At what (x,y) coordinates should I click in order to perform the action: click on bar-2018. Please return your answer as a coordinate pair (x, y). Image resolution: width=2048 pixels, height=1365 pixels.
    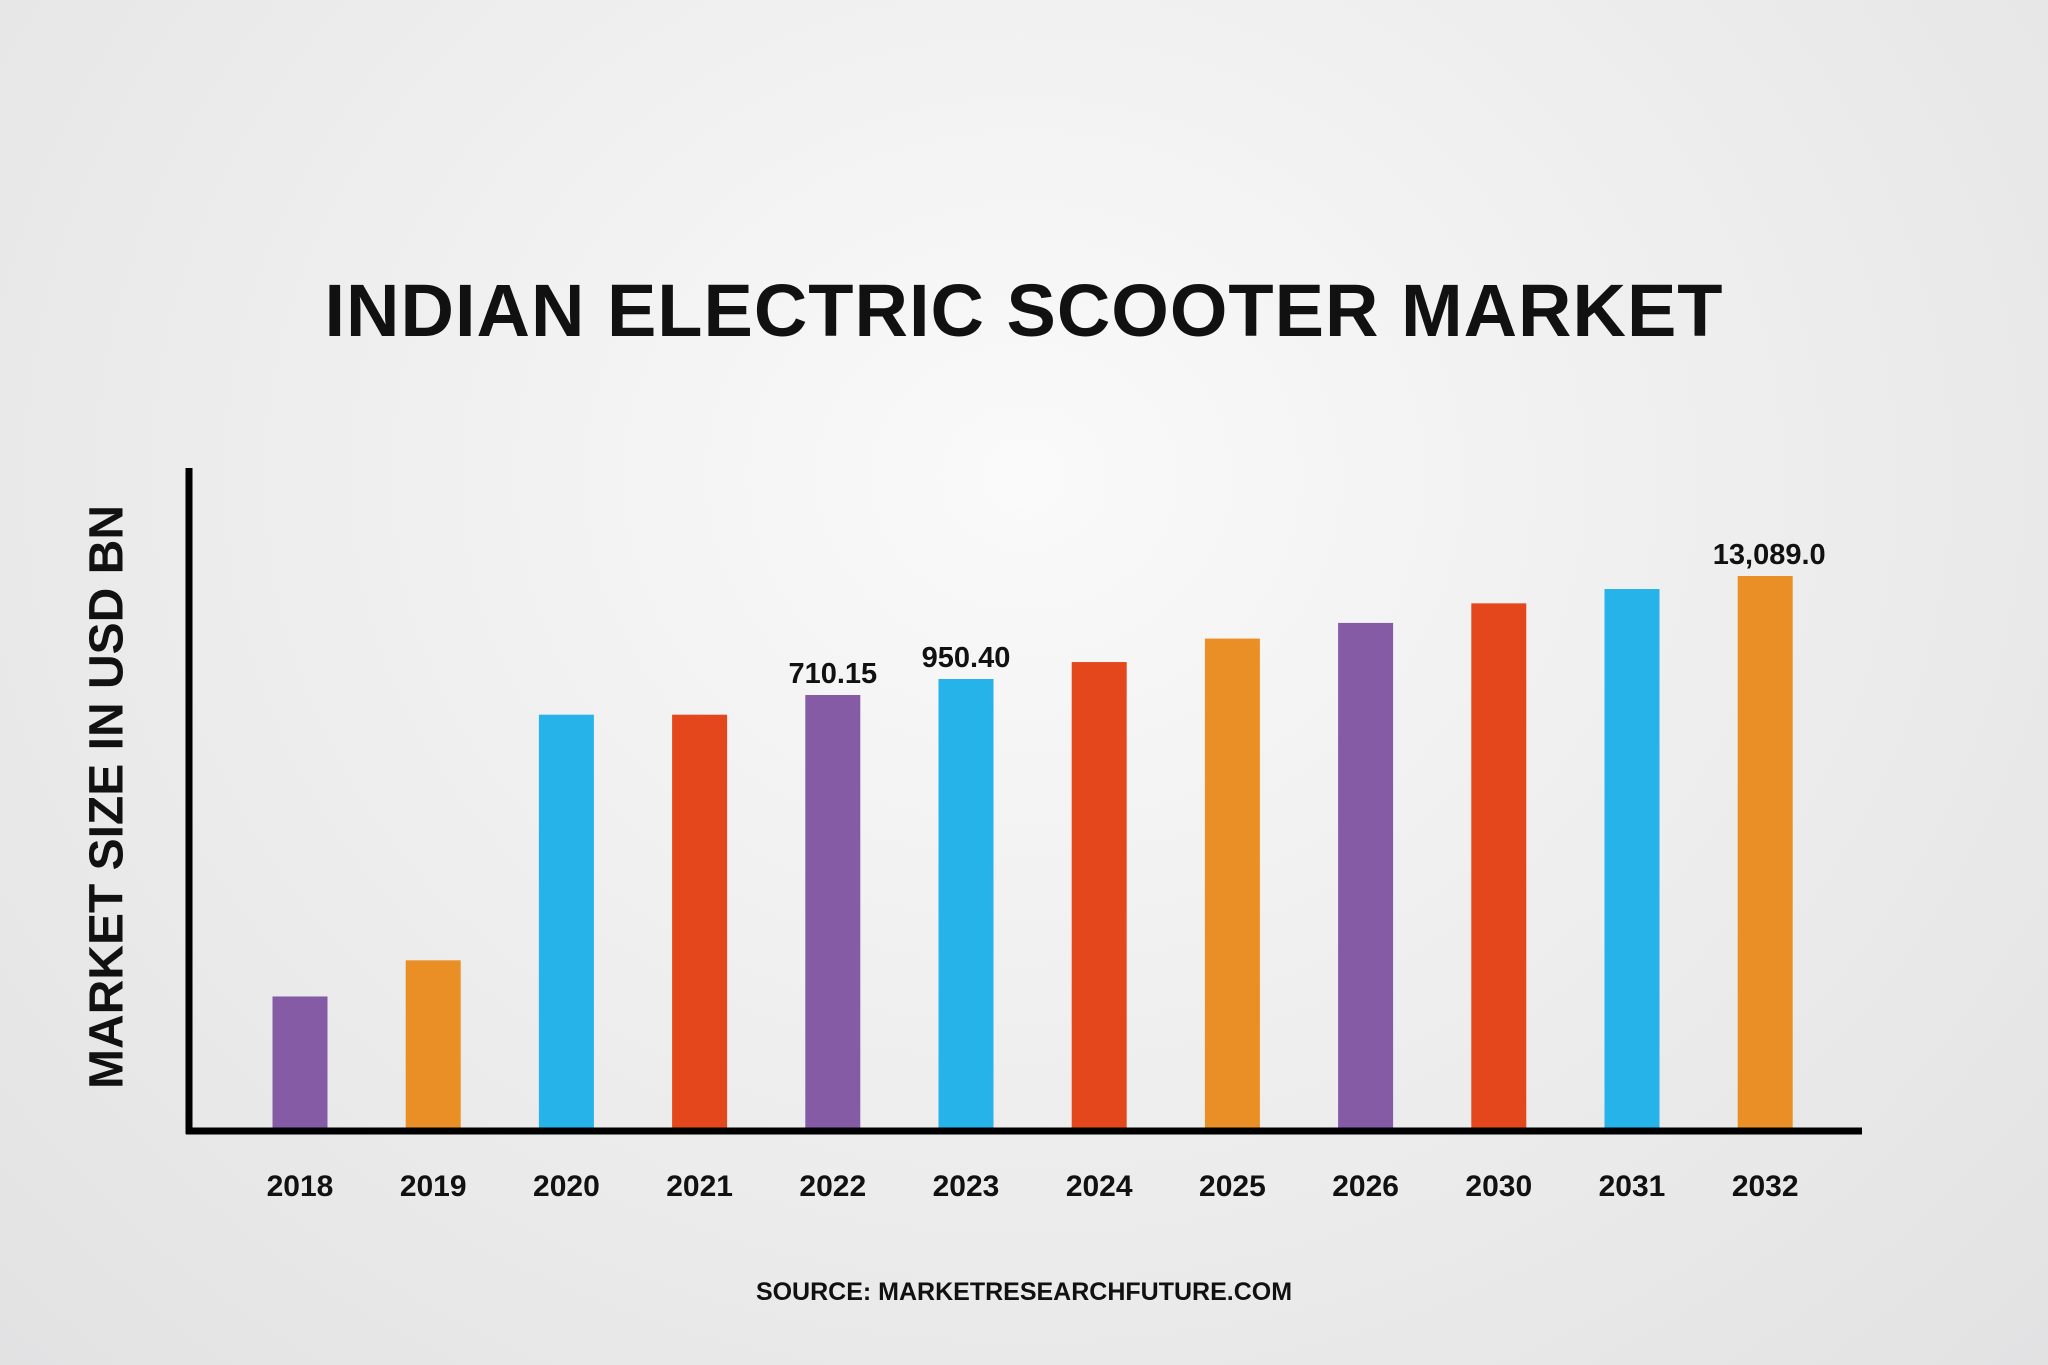
    Looking at the image, I should click on (300, 1063).